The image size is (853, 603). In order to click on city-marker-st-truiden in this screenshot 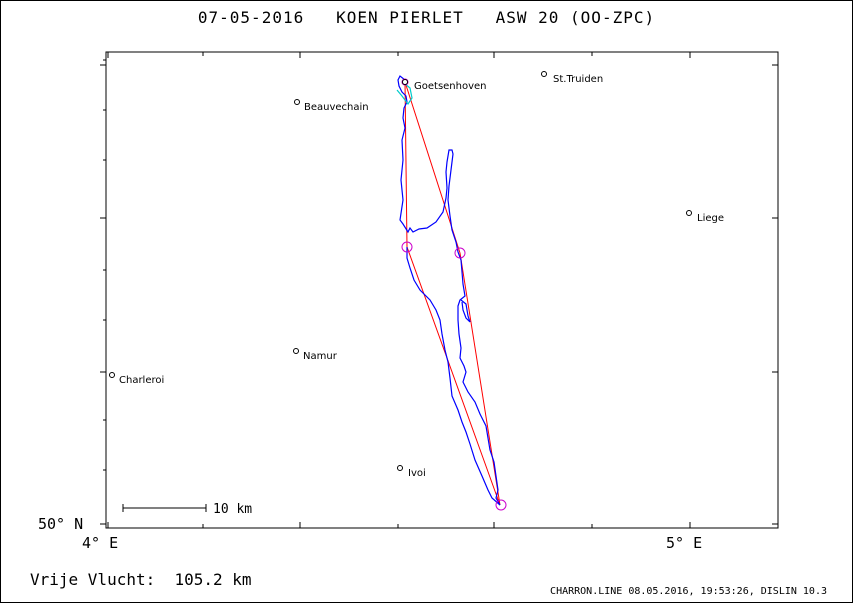, I will do `click(544, 74)`.